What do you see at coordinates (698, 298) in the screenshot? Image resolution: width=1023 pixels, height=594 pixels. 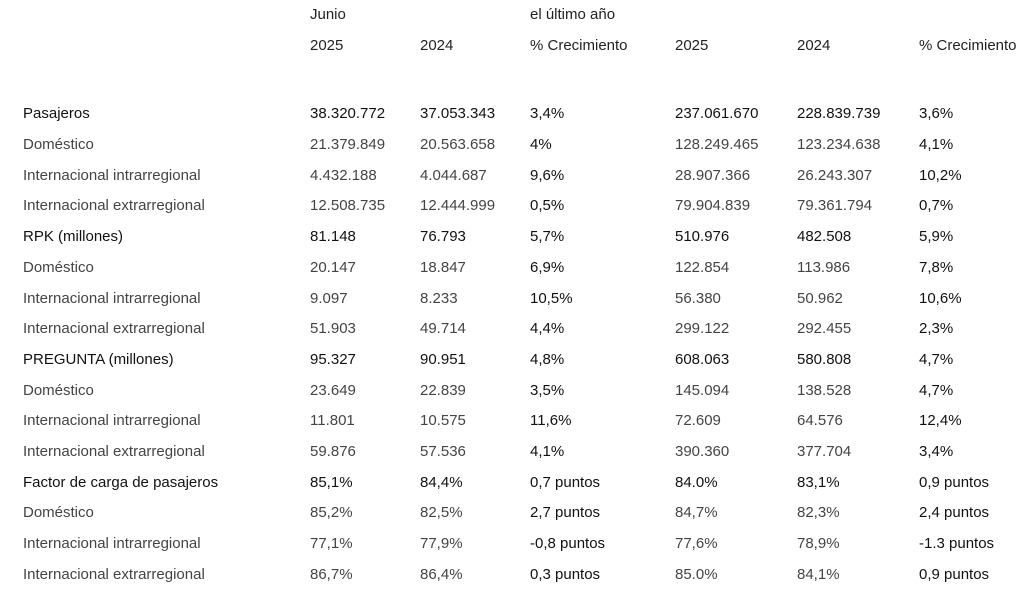 I see `value-cell: 56.380` at bounding box center [698, 298].